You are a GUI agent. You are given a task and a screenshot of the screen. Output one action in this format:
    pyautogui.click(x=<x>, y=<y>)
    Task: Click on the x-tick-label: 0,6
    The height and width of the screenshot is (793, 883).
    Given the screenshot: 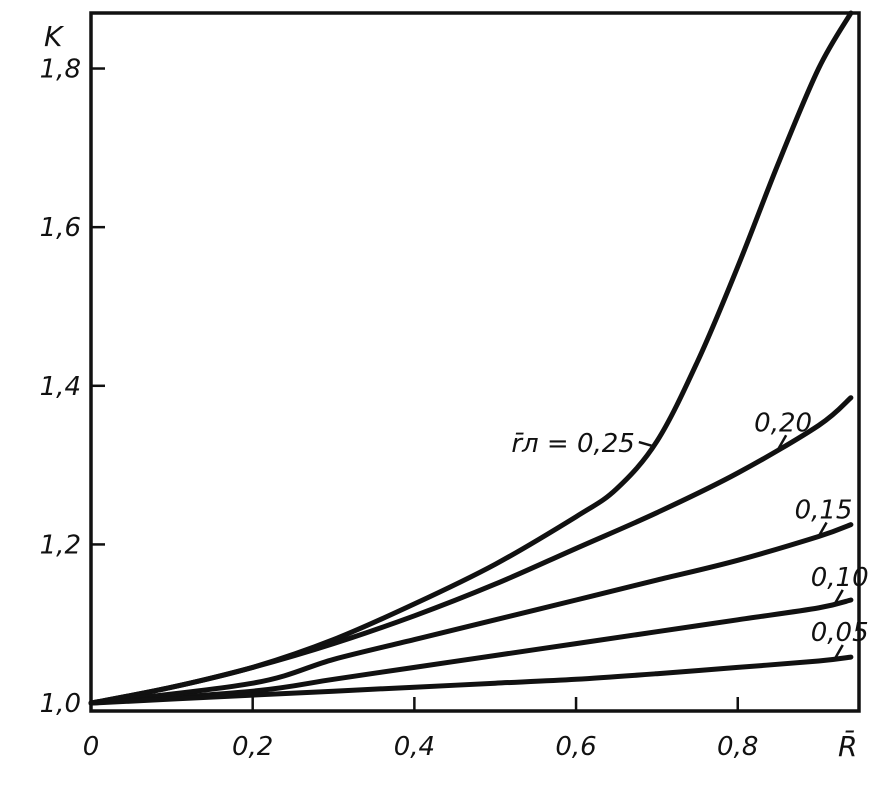 What is the action you would take?
    pyautogui.click(x=575, y=747)
    